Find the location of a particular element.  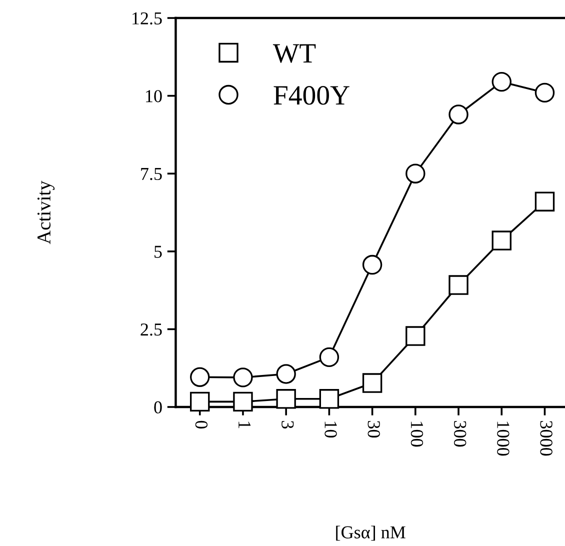

y-tick-label: 2.5 is located at coordinates (151, 330).